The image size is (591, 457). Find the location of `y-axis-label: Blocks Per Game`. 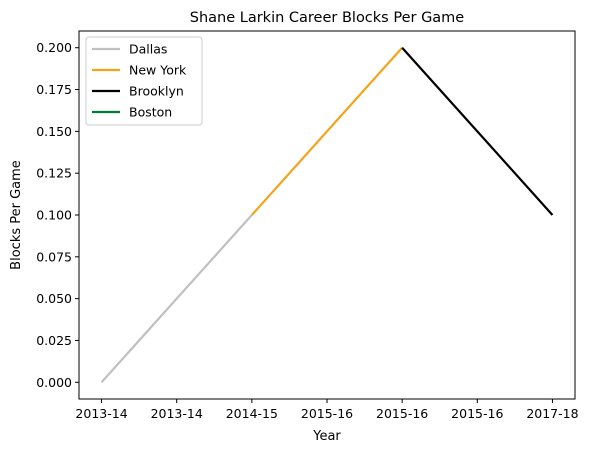

y-axis-label: Blocks Per Game is located at coordinates (16, 215).